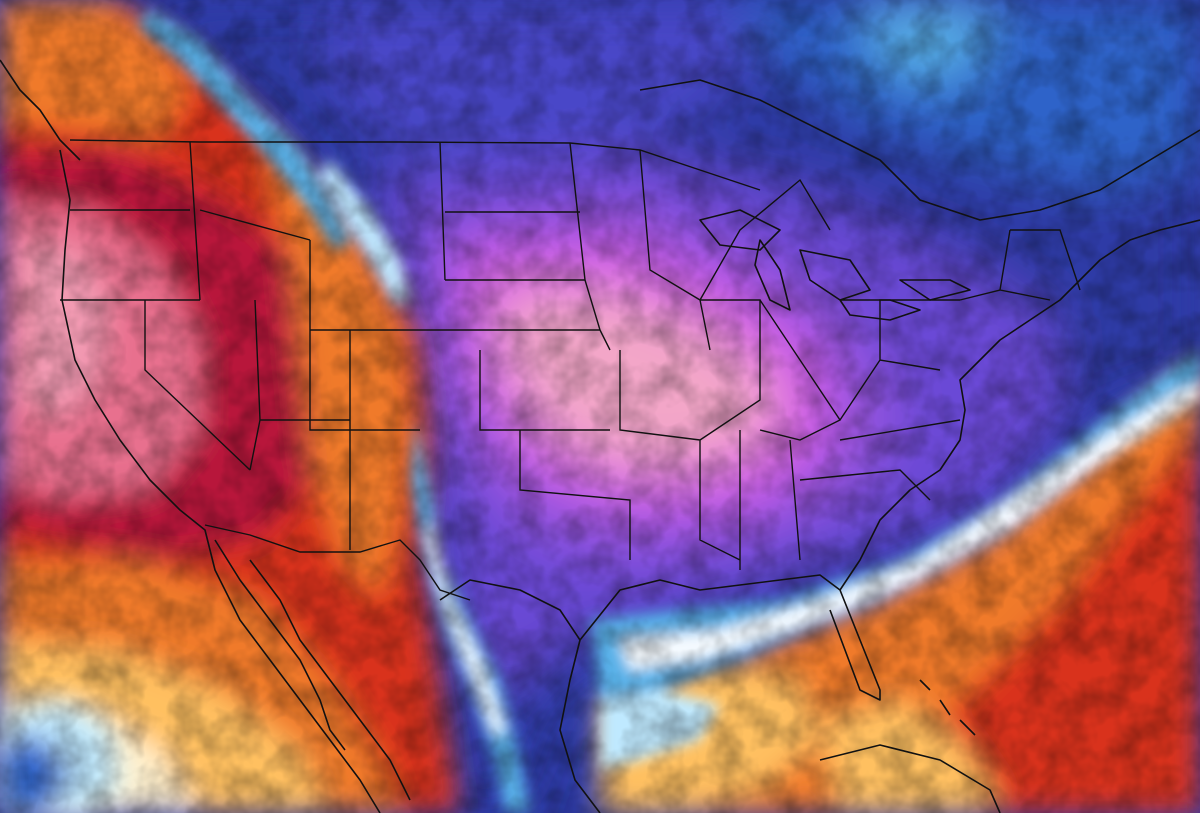 The image size is (1200, 813). Describe the element at coordinates (337, 562) in the screenshot. I see `us-mexico-border` at that location.